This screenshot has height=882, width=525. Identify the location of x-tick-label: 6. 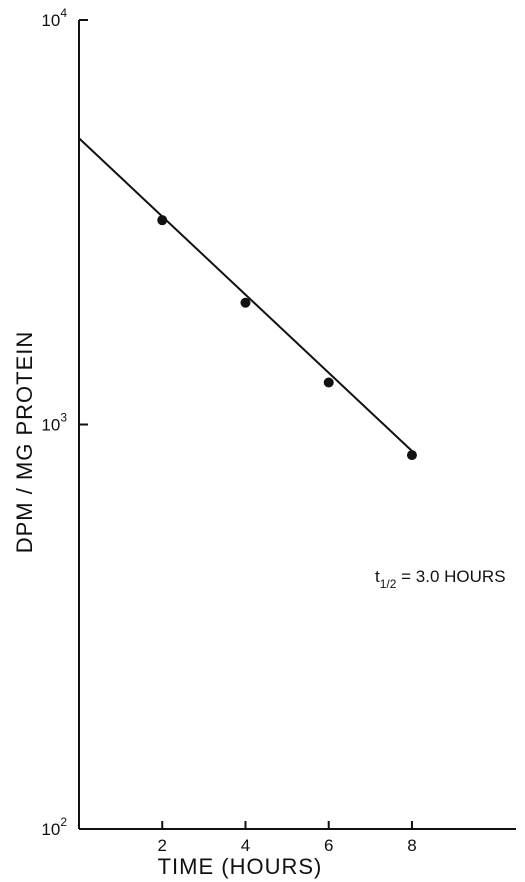
(328, 845).